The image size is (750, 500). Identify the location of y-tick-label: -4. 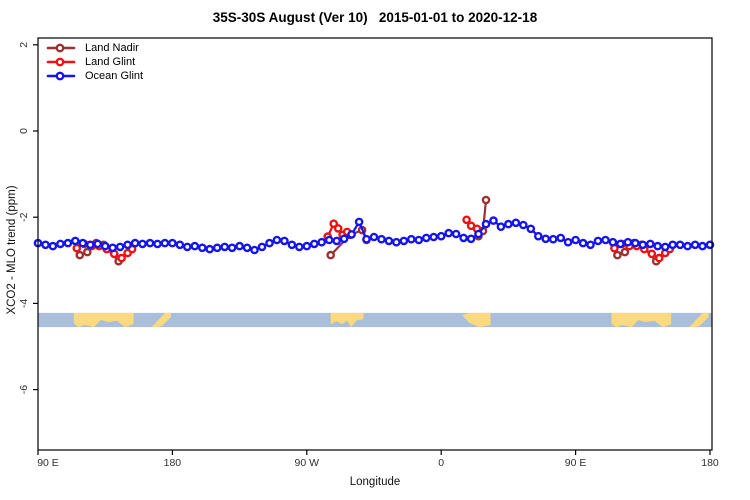
(24, 303).